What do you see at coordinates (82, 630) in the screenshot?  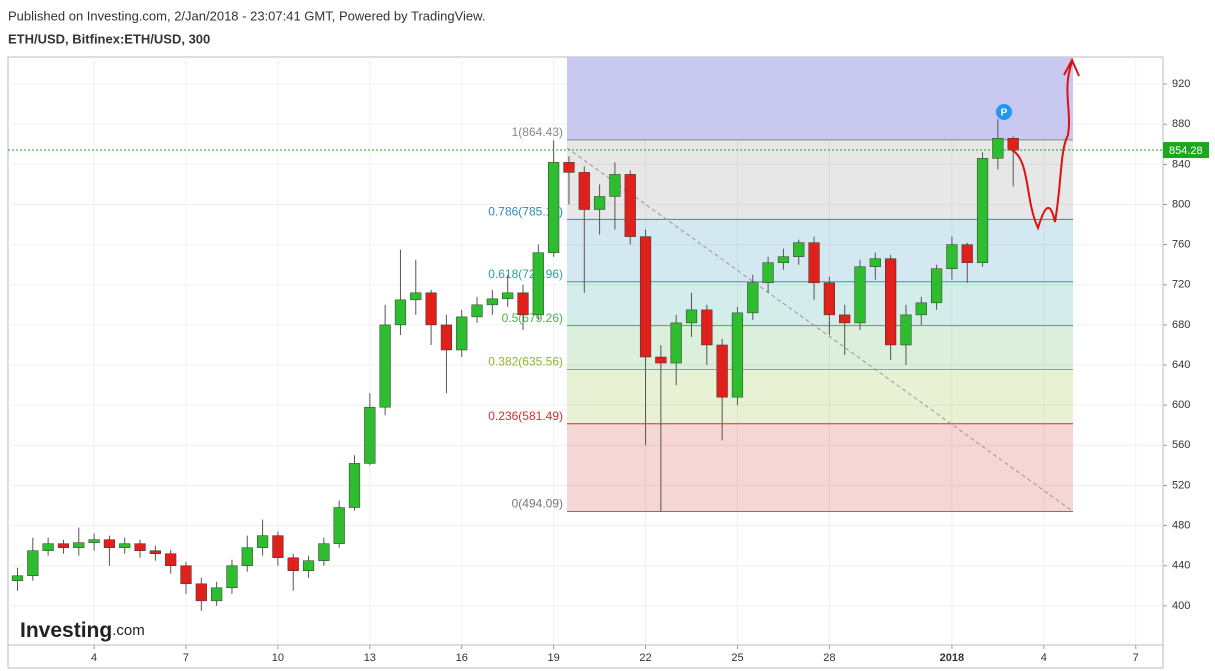 I see `logo: Investing.com` at bounding box center [82, 630].